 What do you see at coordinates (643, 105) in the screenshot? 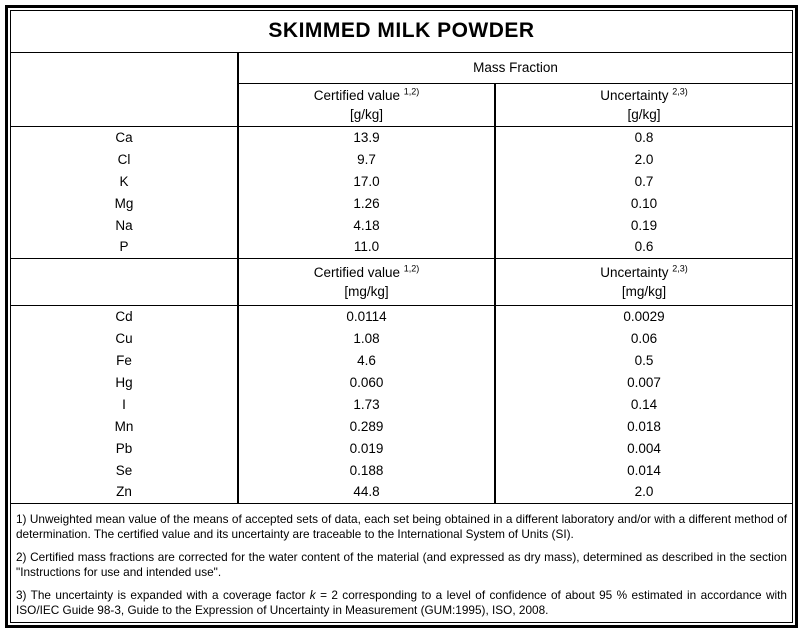
I see `uncertainty-gkg-header: Uncertainty 2,3) [g/kg]` at bounding box center [643, 105].